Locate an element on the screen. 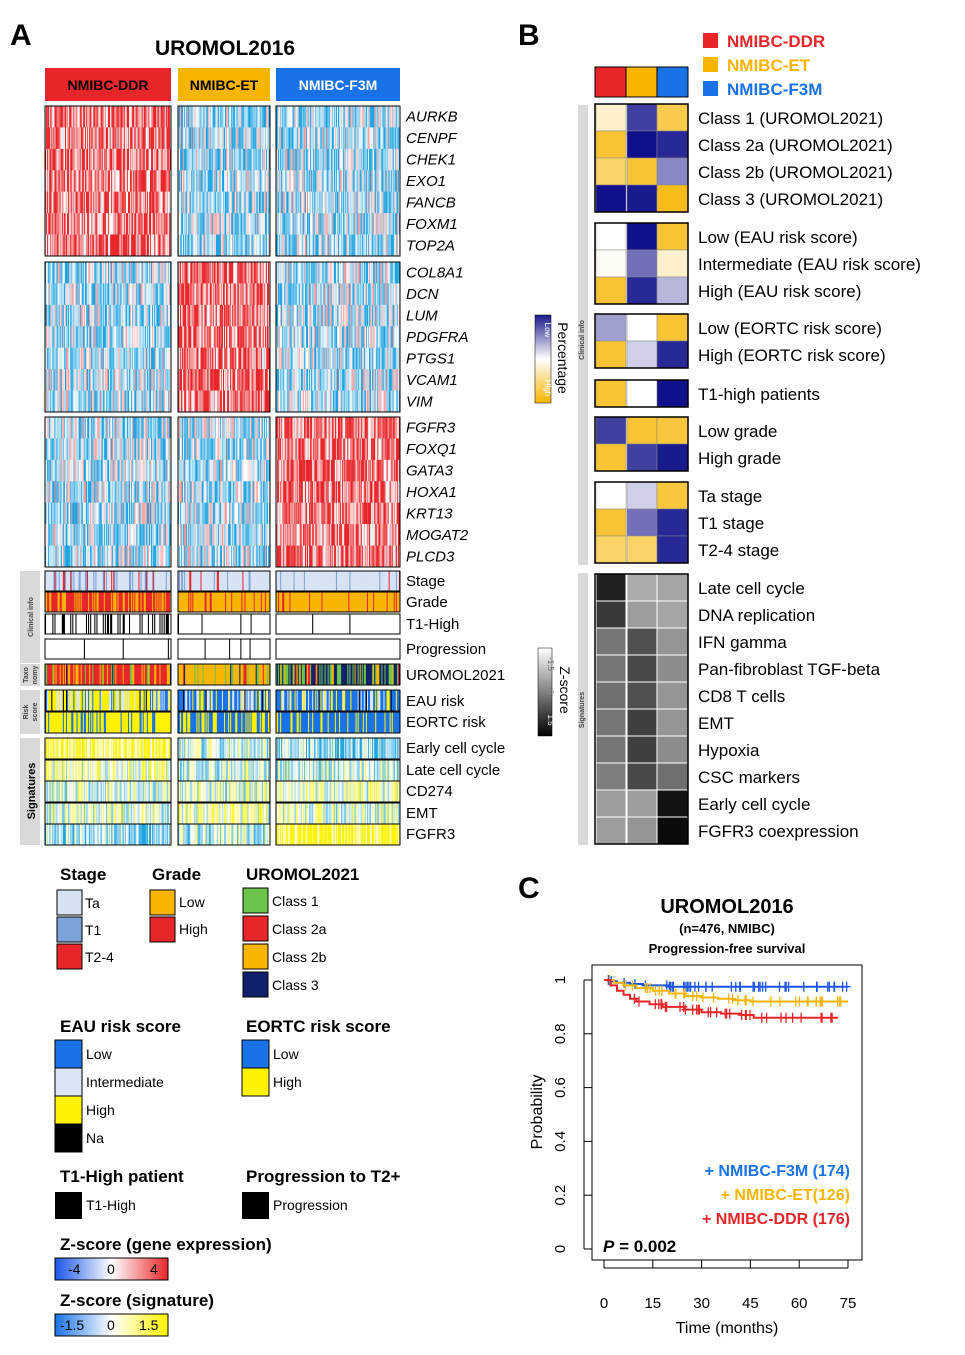 The width and height of the screenshot is (965, 1355). annot-label-6: EORTC risk is located at coordinates (446, 722).